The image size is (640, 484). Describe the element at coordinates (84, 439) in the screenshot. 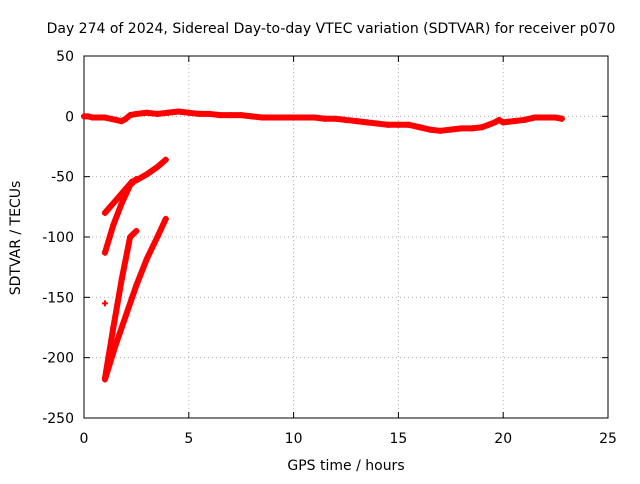

I see `x-tick-label-0: 0` at that location.